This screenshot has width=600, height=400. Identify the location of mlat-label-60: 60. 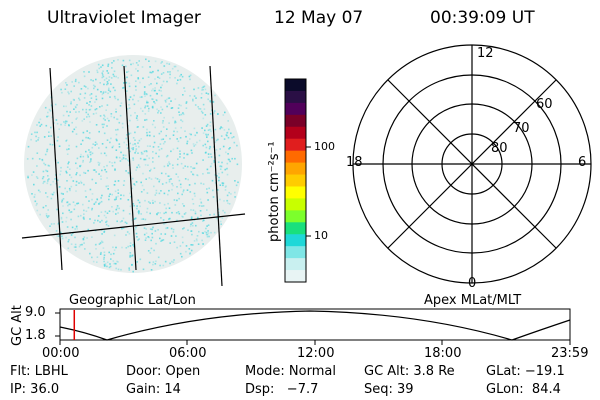
(544, 104).